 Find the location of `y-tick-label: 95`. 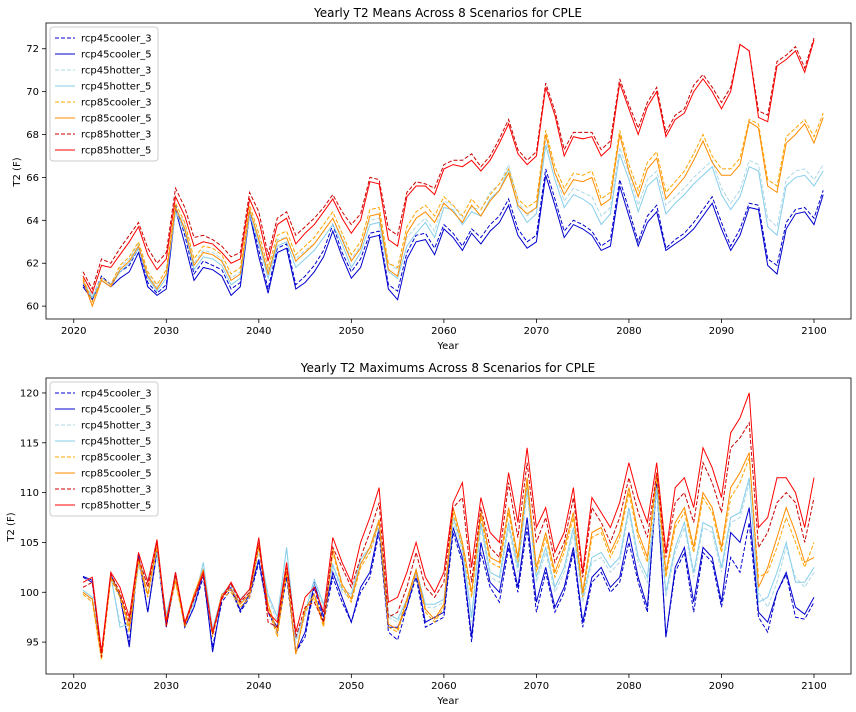

y-tick-label: 95 is located at coordinates (32, 643).